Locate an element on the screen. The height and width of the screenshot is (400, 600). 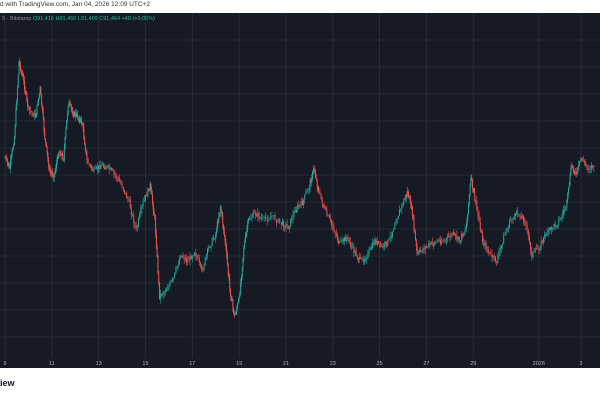
high-value: H91,466 is located at coordinates (66, 19).